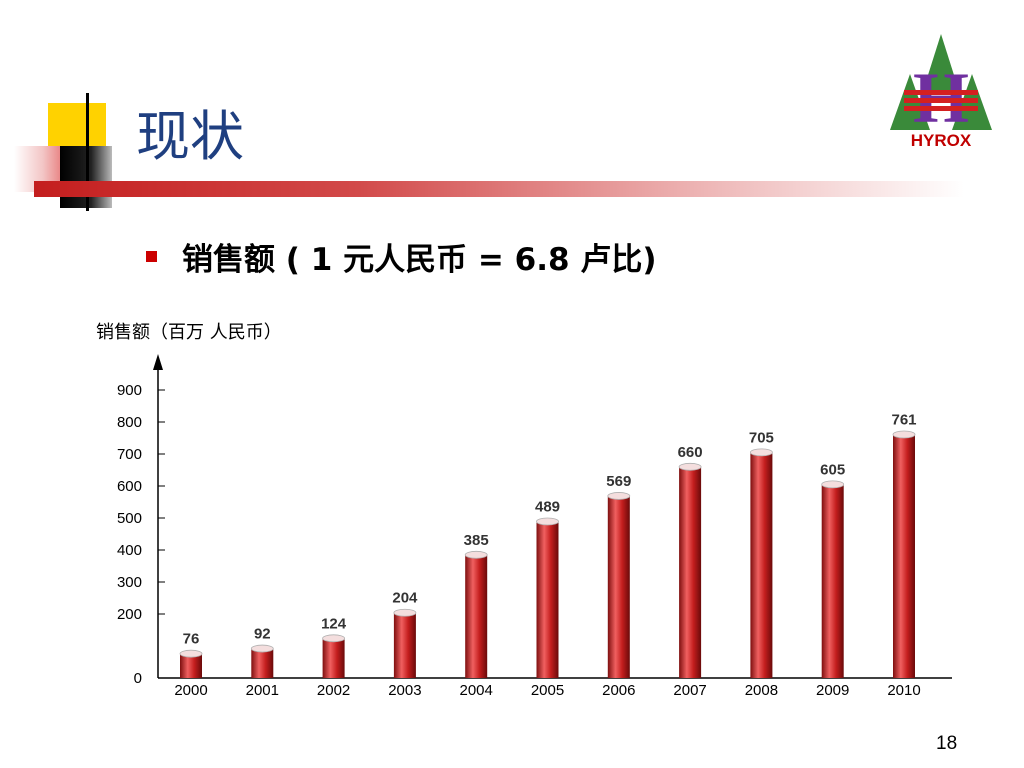 The image size is (1024, 768). I want to click on y-tick-label: 400, so click(129, 550).